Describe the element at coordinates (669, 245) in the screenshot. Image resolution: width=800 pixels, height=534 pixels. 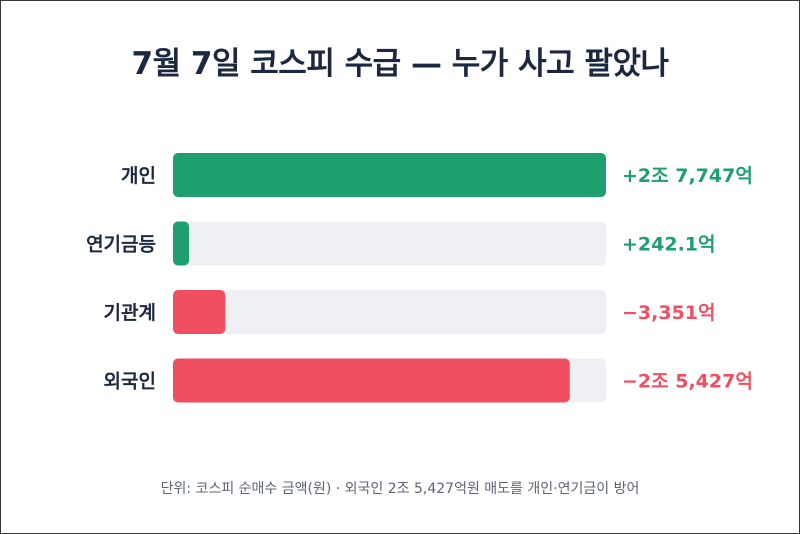
I see `value-label: +242.1억` at that location.